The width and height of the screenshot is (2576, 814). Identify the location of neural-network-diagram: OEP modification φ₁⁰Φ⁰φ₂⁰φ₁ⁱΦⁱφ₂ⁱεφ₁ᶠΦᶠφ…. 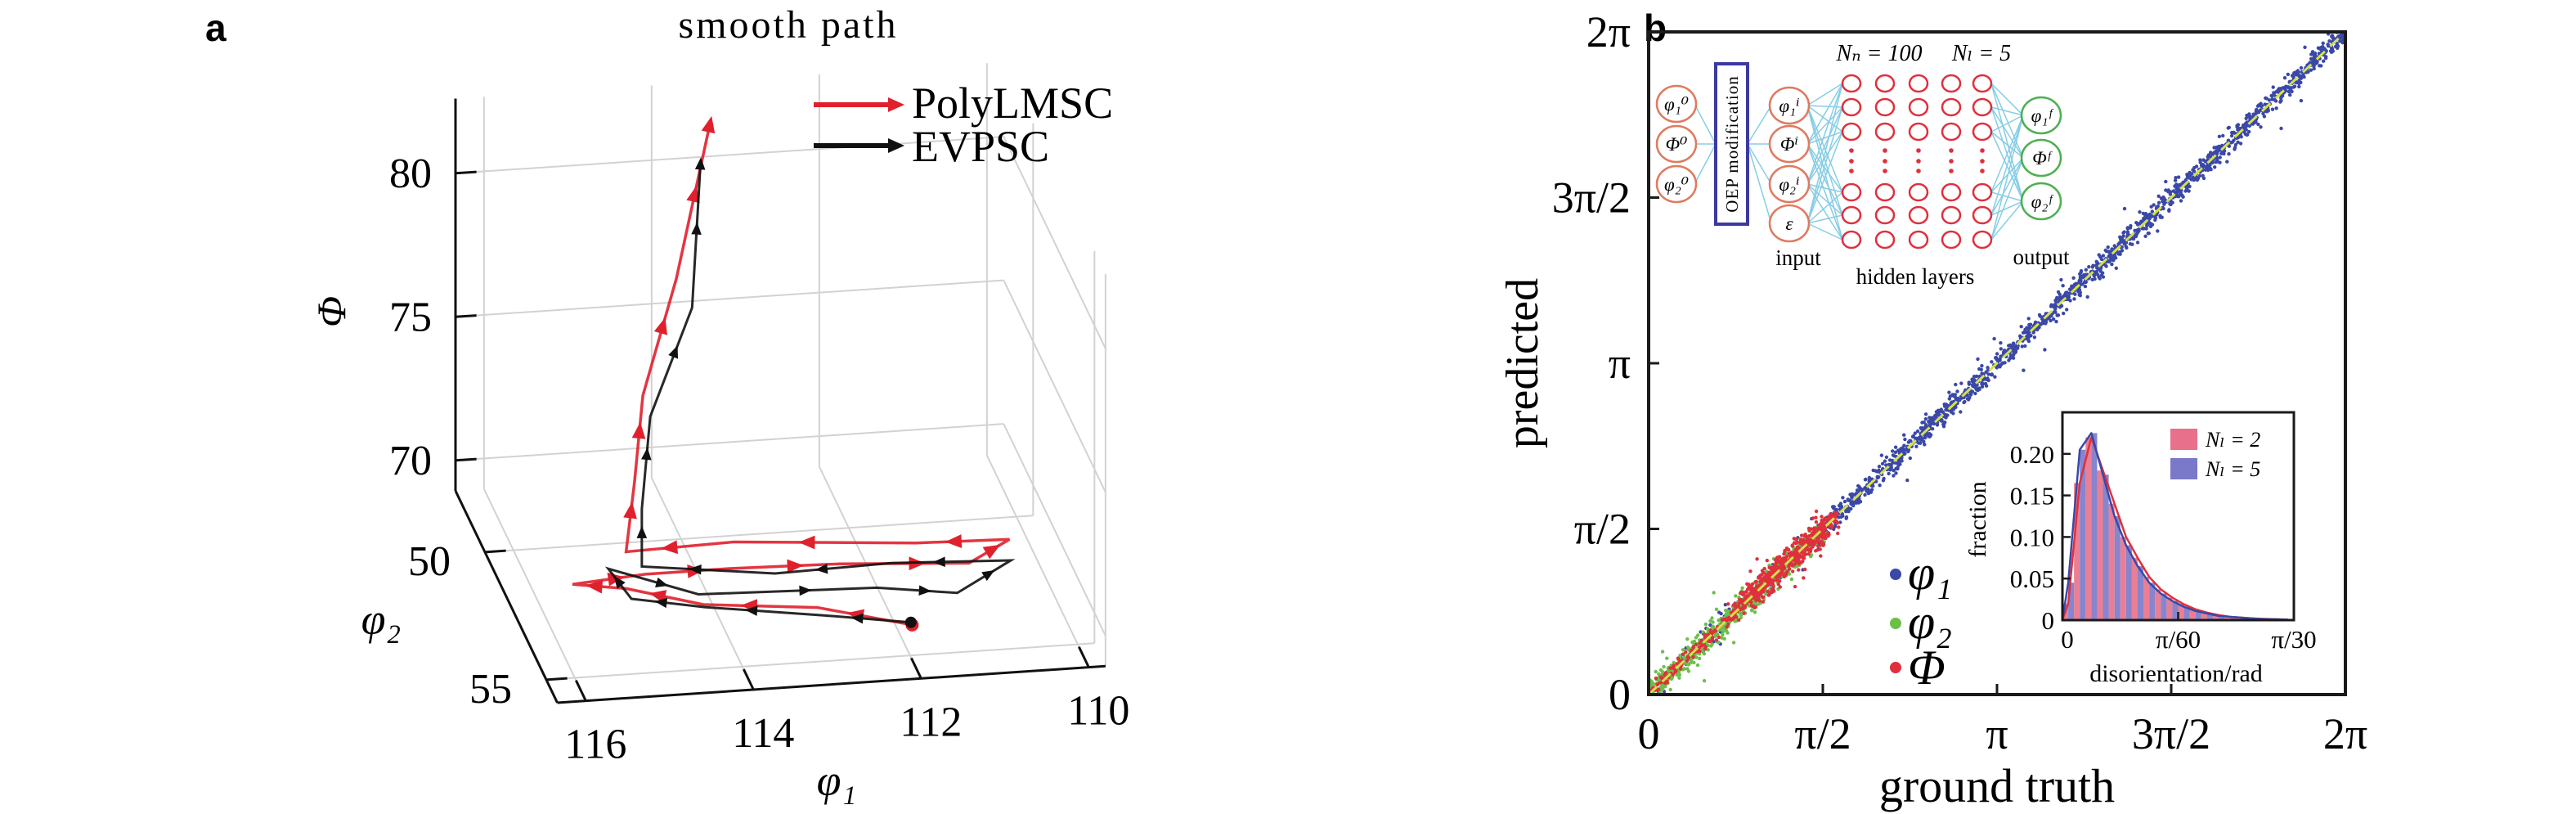
(1862, 165).